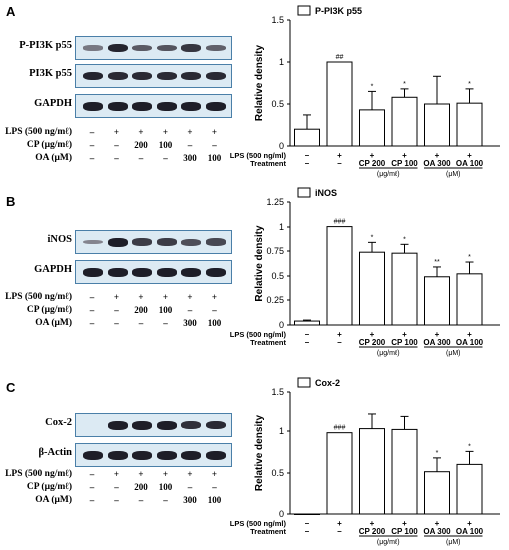  Describe the element at coordinates (275, 300) in the screenshot. I see `y-tick-label: 0.25` at that location.